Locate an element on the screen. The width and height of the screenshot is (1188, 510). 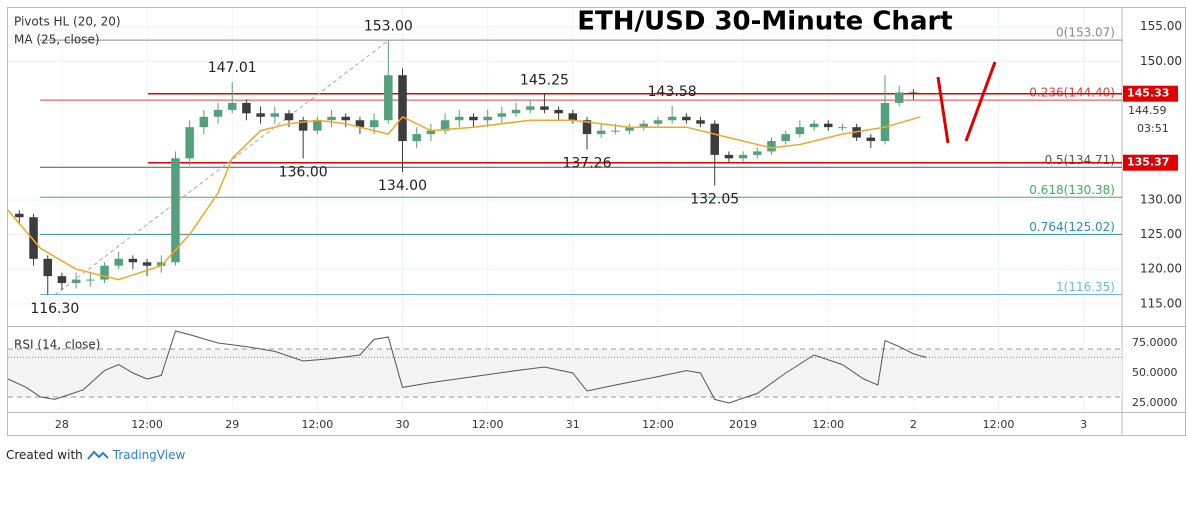
legend-entry: MA (25, close) is located at coordinates (57, 40).